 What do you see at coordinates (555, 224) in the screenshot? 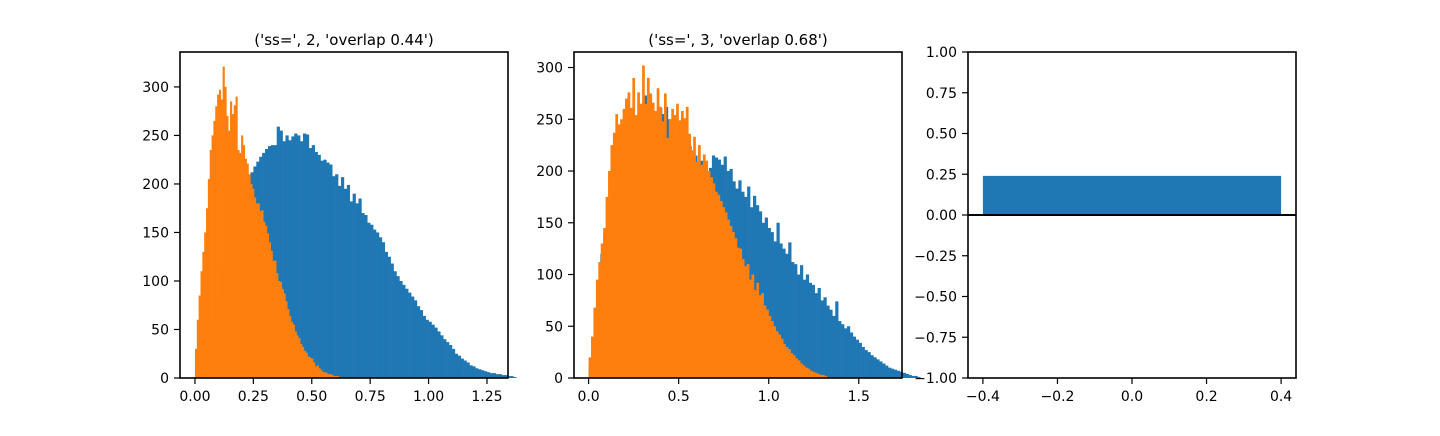
I see `y-axis: 0 50 100 150 200 250 300` at bounding box center [555, 224].